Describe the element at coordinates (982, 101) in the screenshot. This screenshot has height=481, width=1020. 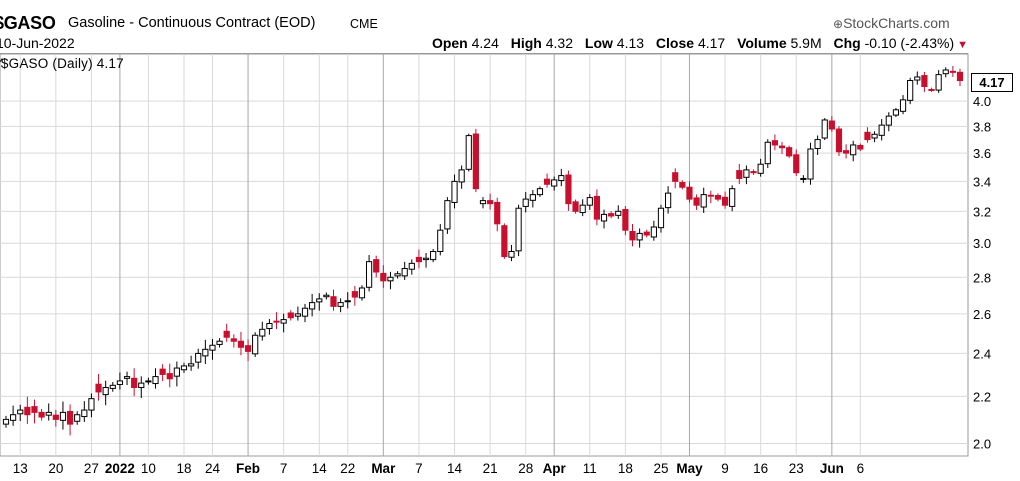
I see `y-tick-label: 4.0` at that location.